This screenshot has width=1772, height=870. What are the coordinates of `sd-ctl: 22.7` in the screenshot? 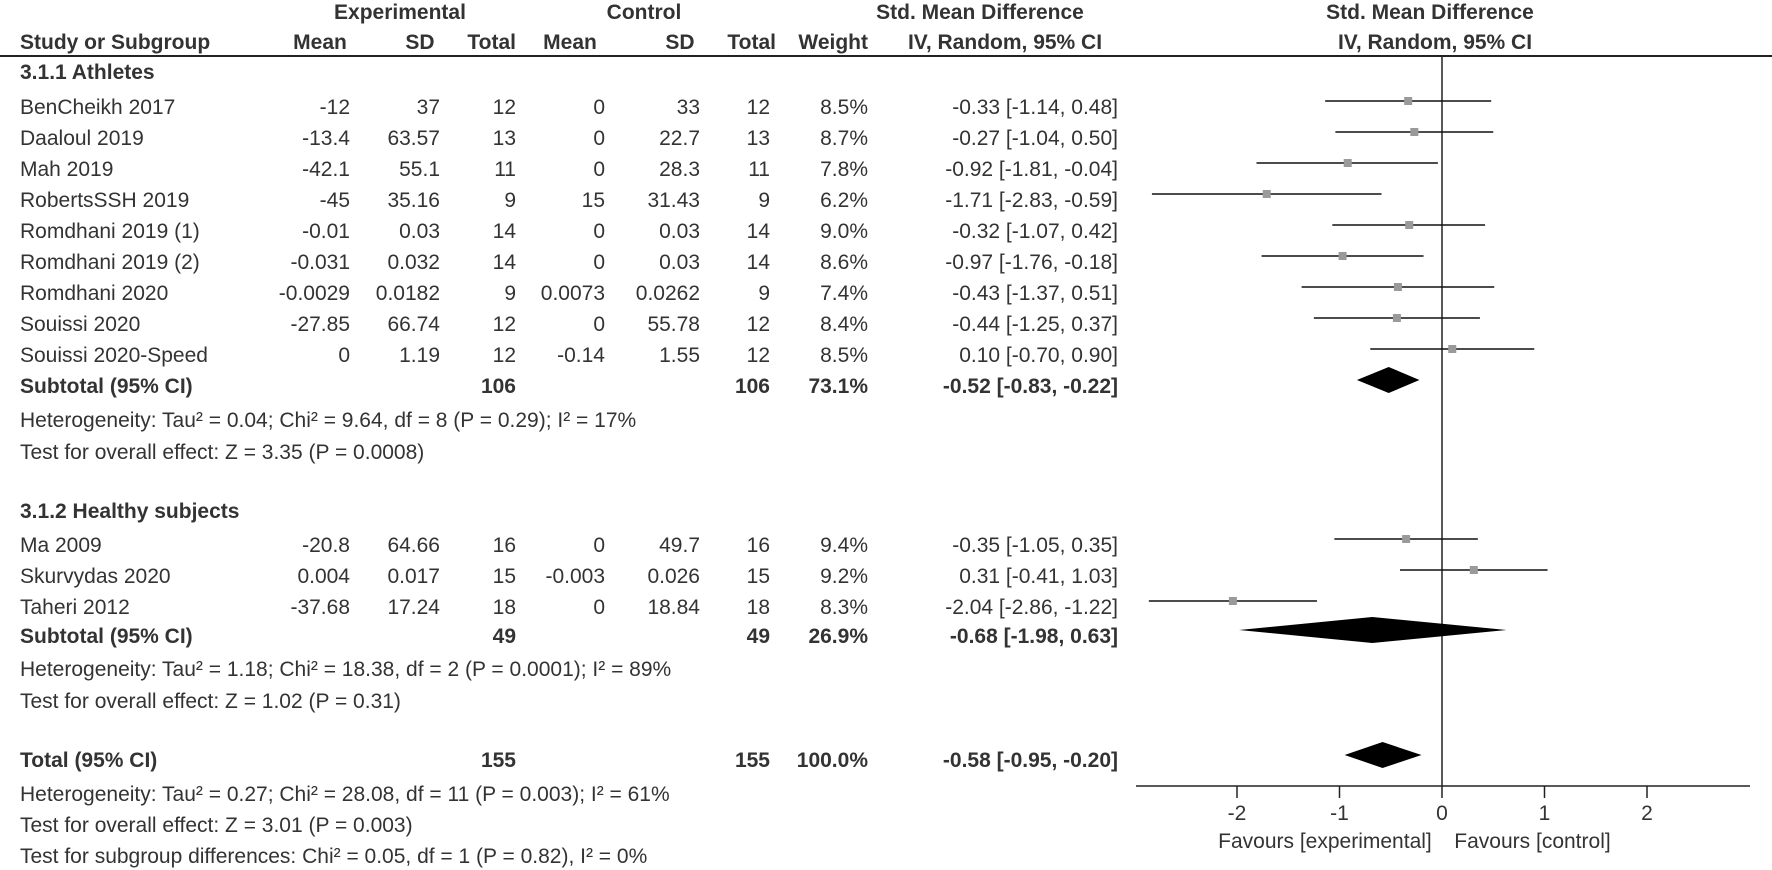 It's located at (679, 138).